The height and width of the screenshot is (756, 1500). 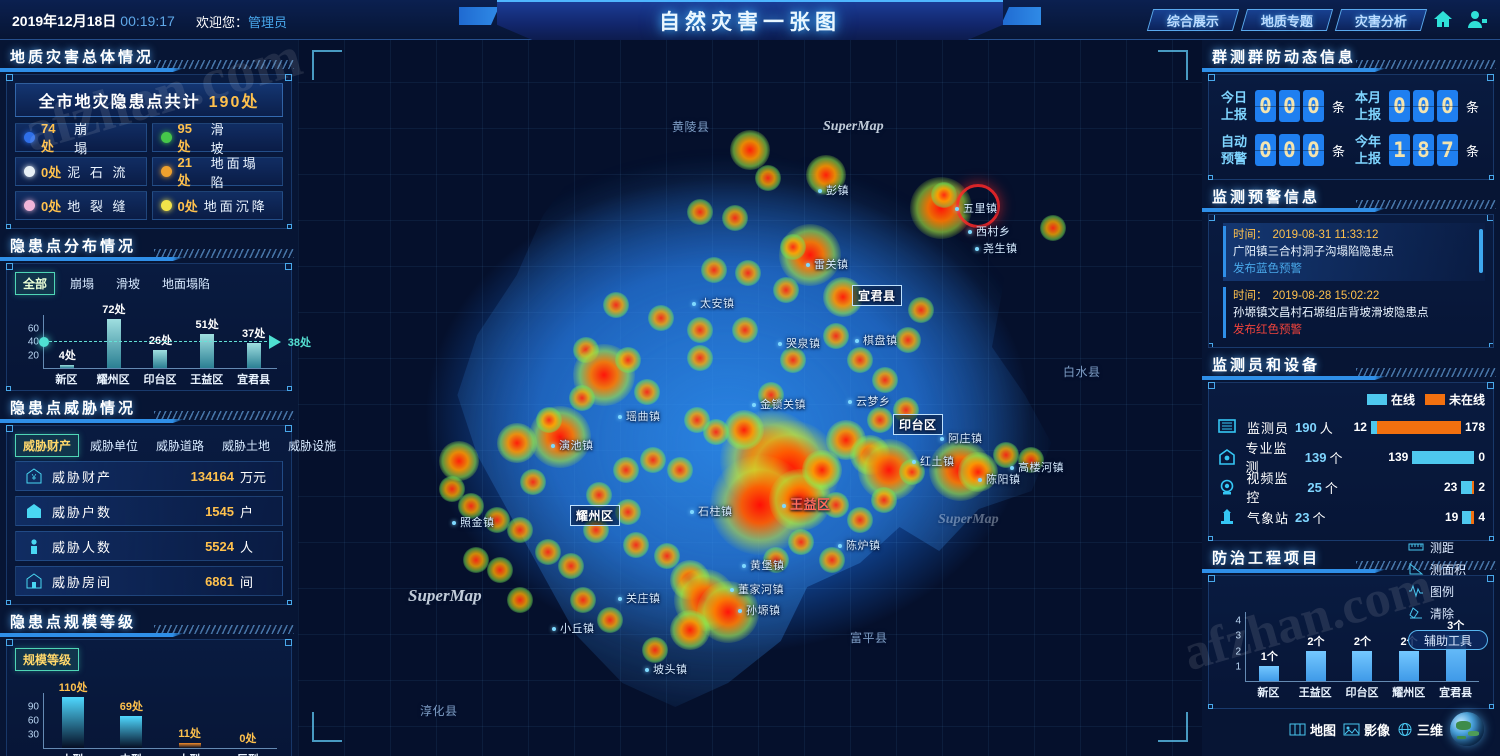 What do you see at coordinates (1420, 729) in the screenshot?
I see `layer-option-3d: 三维` at bounding box center [1420, 729].